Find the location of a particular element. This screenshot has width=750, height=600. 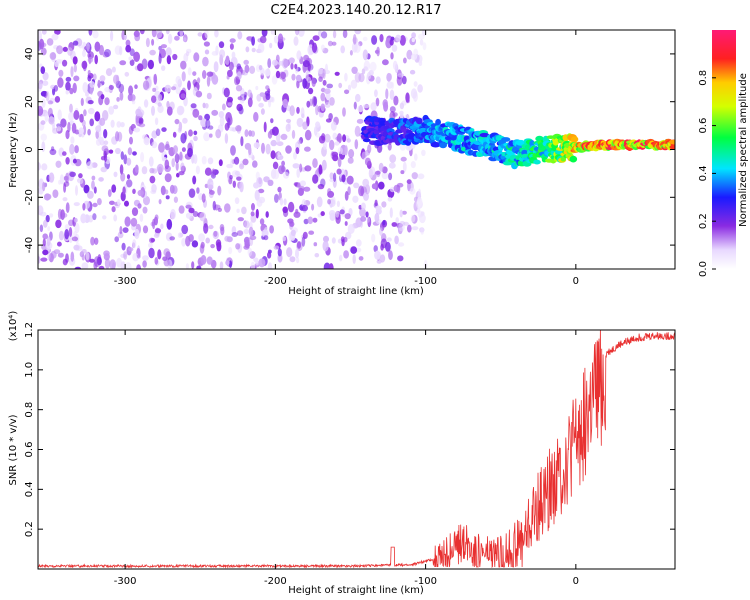

colorbar-label: Normalized spectral amplitude is located at coordinates (743, 150).